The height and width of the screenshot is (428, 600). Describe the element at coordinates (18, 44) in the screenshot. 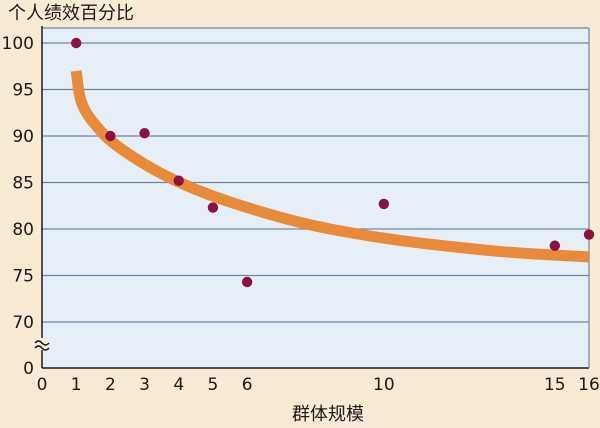

I see `y-tick-100: 100` at that location.